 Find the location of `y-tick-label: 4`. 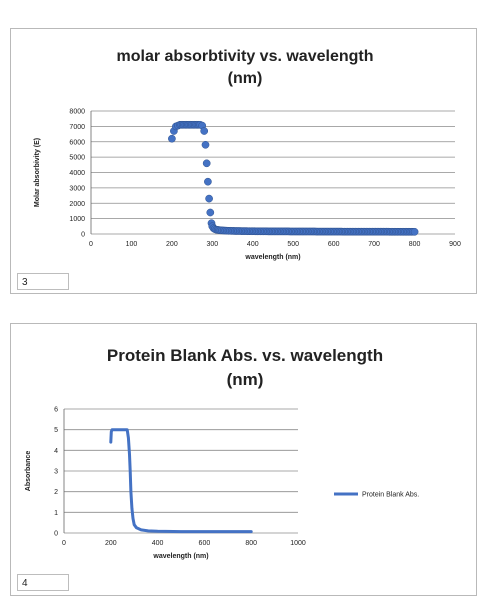

y-tick-label: 4 is located at coordinates (56, 451).